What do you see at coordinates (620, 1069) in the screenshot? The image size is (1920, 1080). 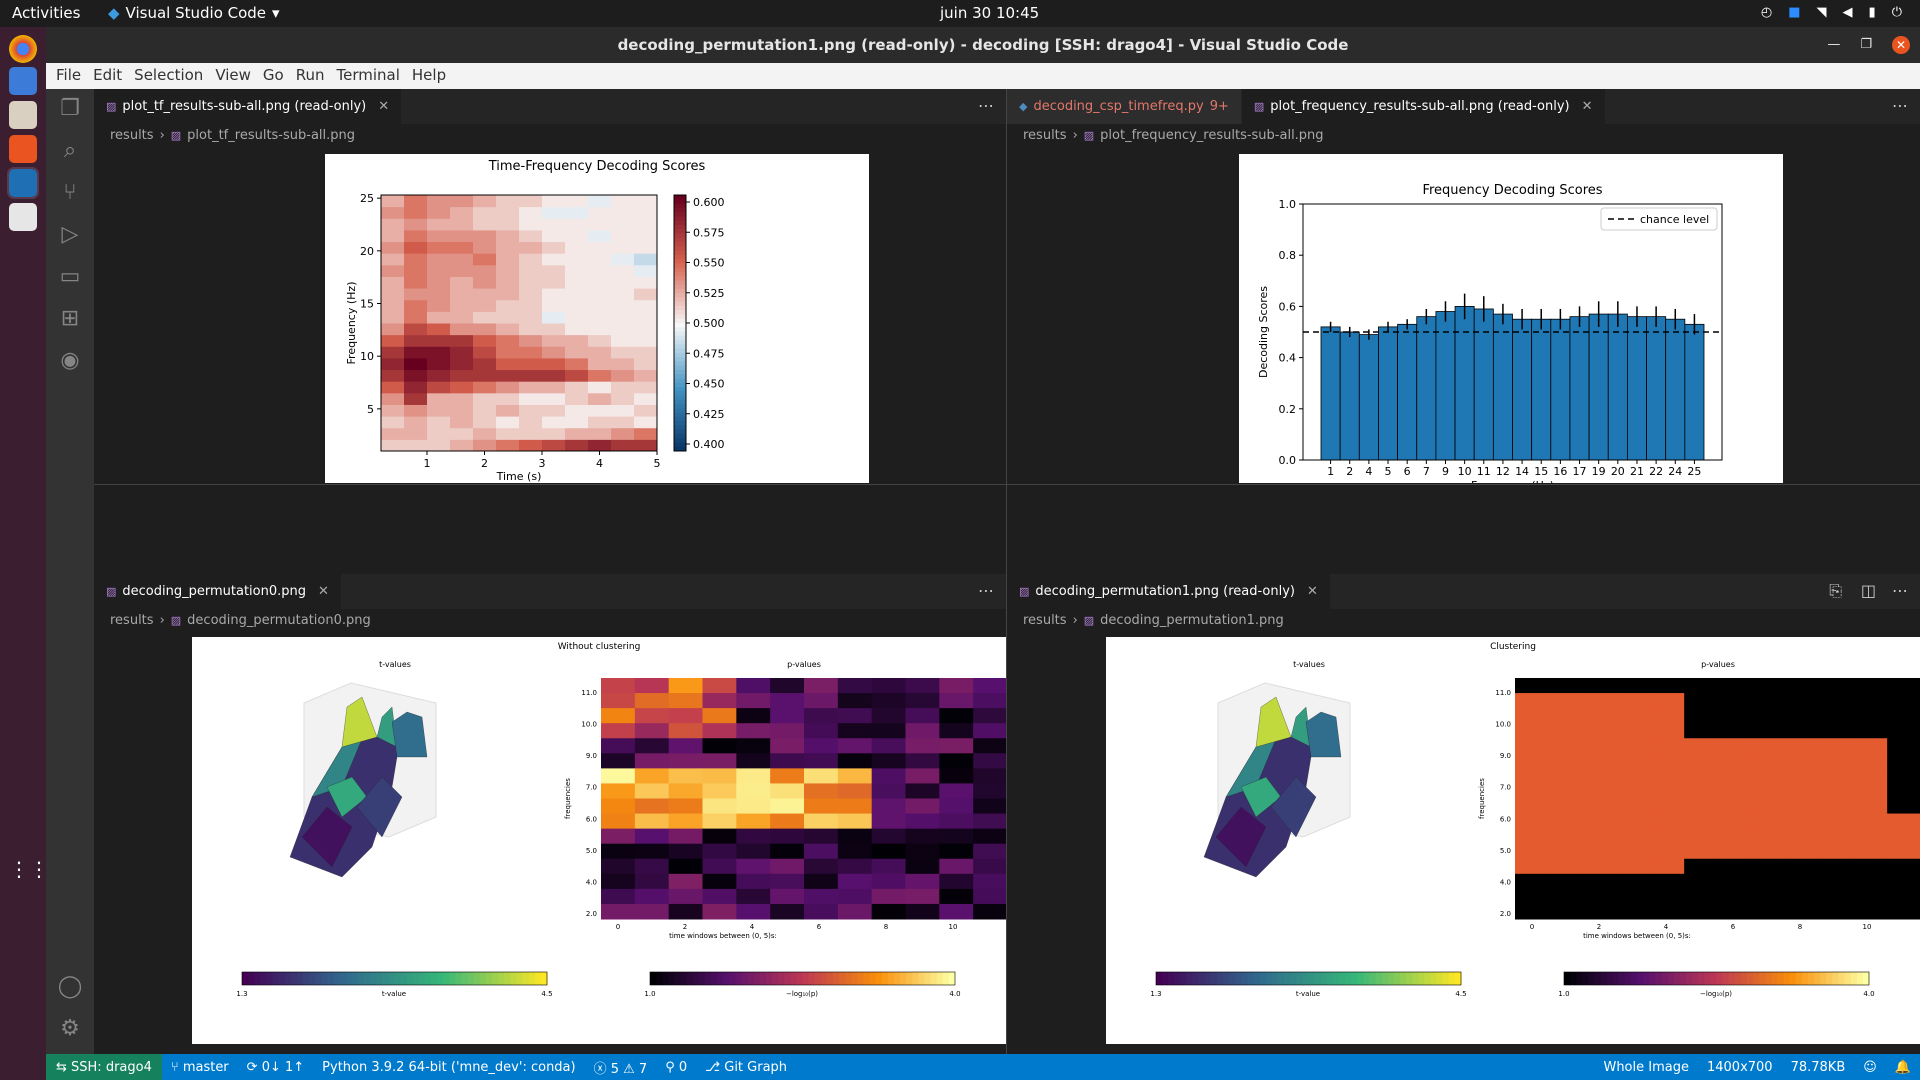 I see `problems-indicator: ⓧ 5 ⚠ 7` at bounding box center [620, 1069].